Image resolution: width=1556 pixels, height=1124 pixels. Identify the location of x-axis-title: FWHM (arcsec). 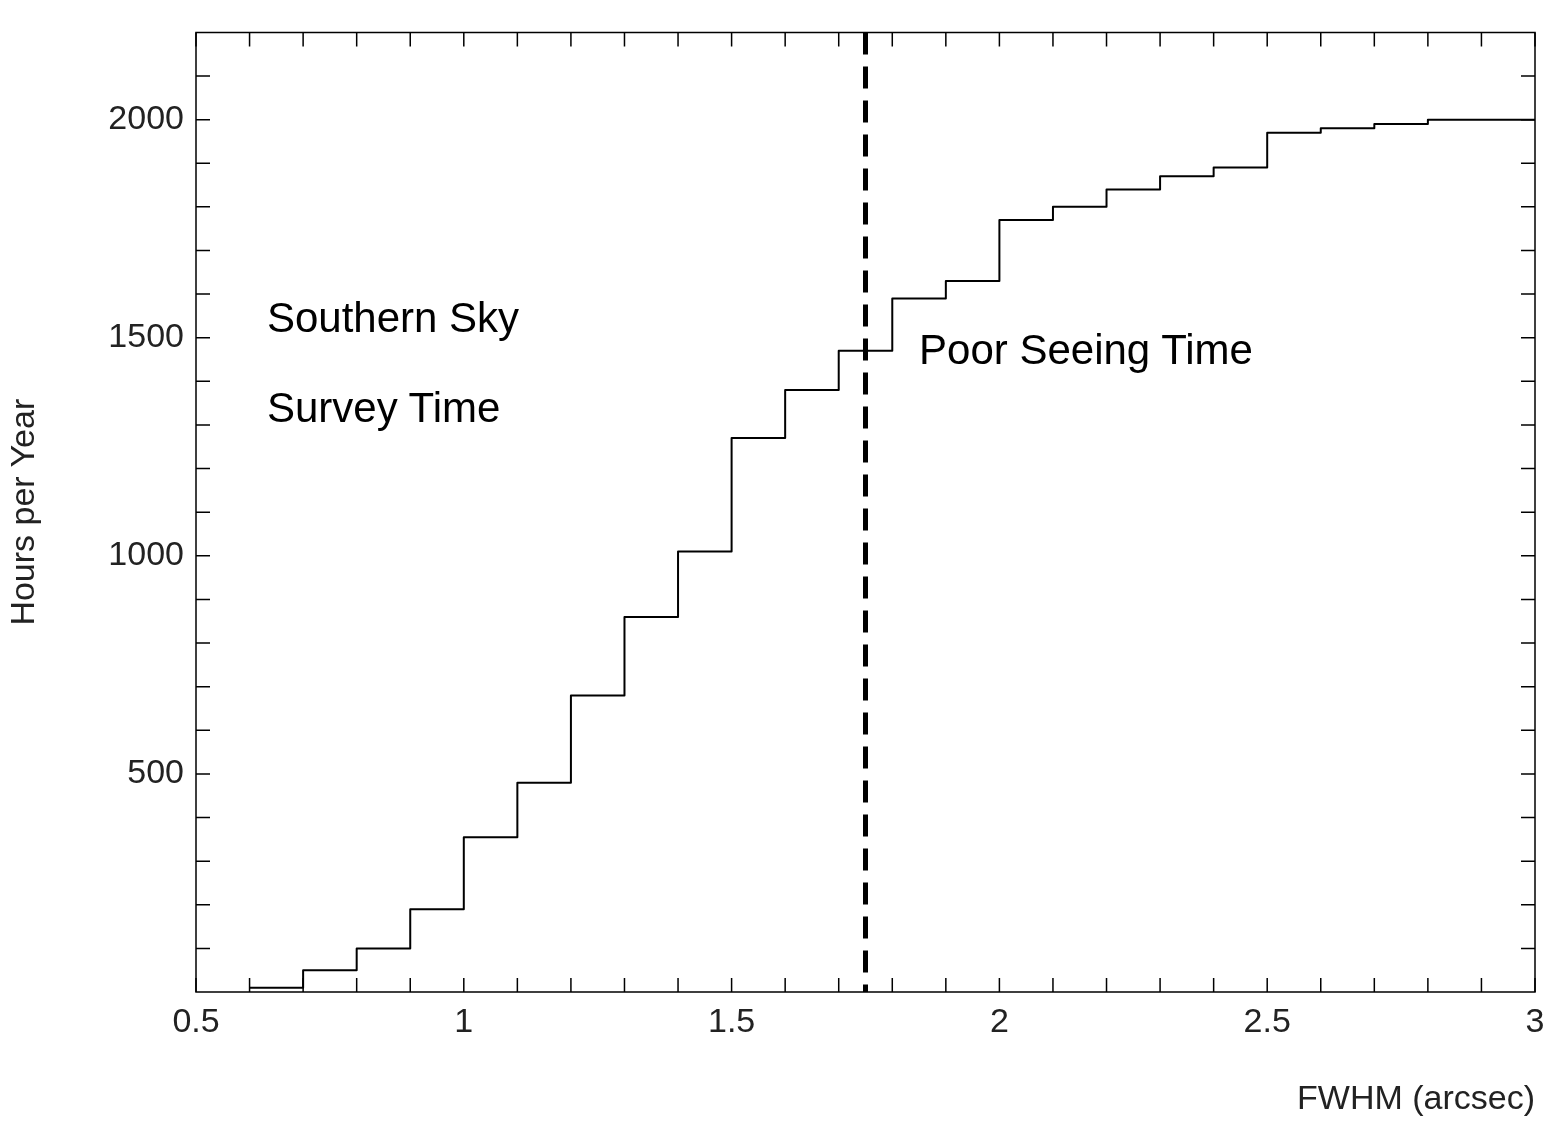
(1416, 1096).